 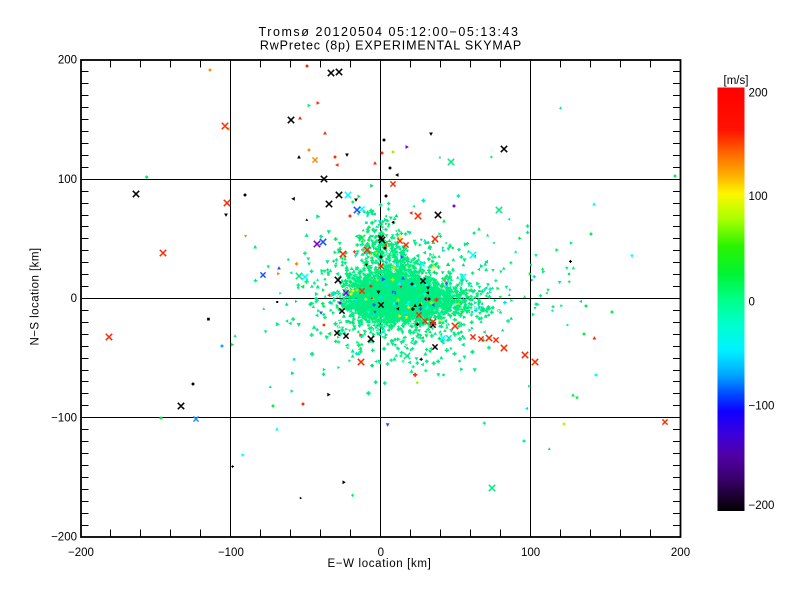 What do you see at coordinates (36, 296) in the screenshot?
I see `svg-text: N−S location [km]` at bounding box center [36, 296].